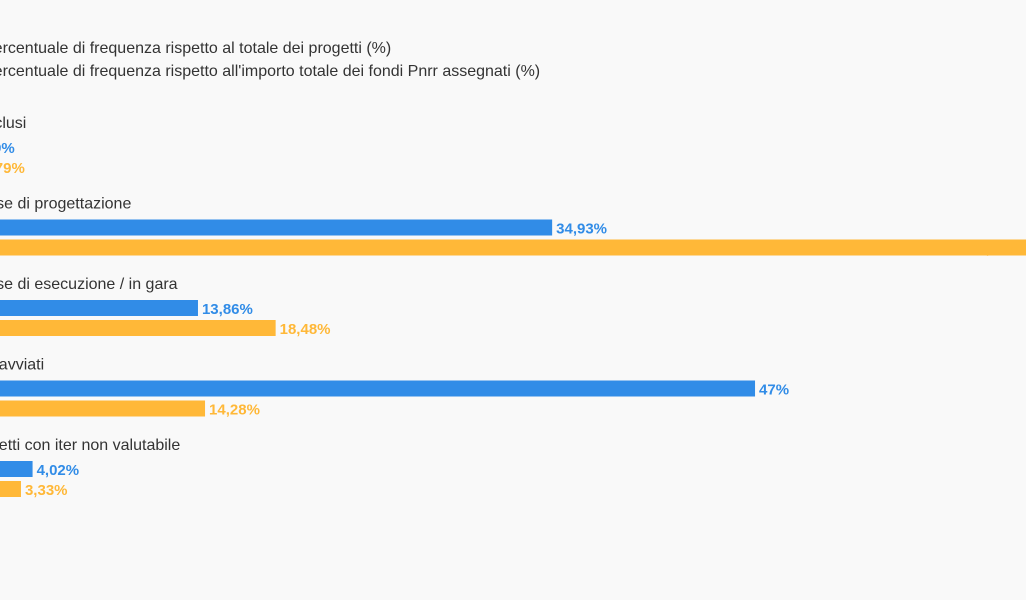 The image size is (1026, 600). I want to click on category-group: Conclusi 0,19% 0,79%, so click(13, 146).